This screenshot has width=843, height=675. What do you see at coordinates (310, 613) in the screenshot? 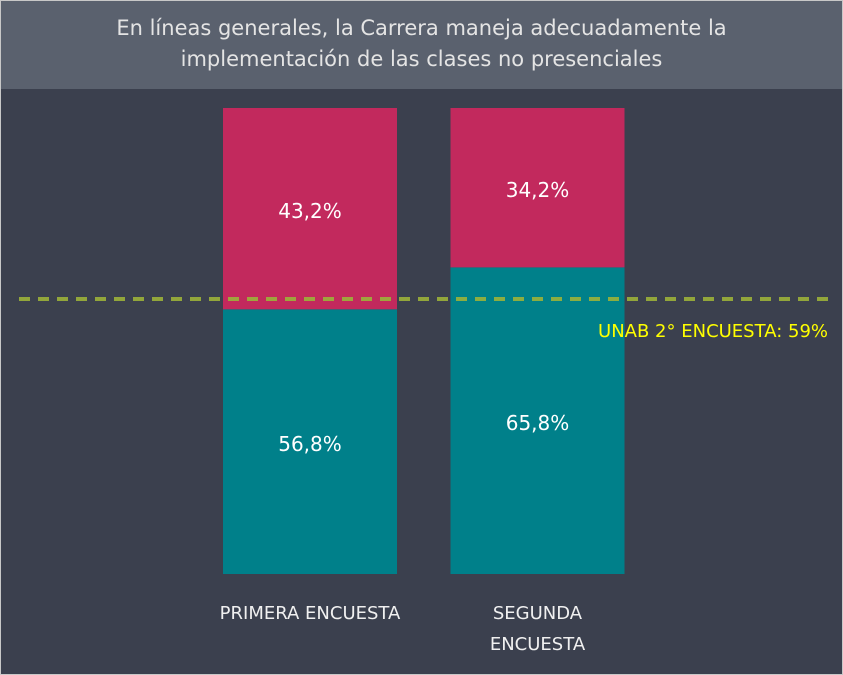
I see `x-tick-label: PRIMERA ENCUESTA` at bounding box center [310, 613].